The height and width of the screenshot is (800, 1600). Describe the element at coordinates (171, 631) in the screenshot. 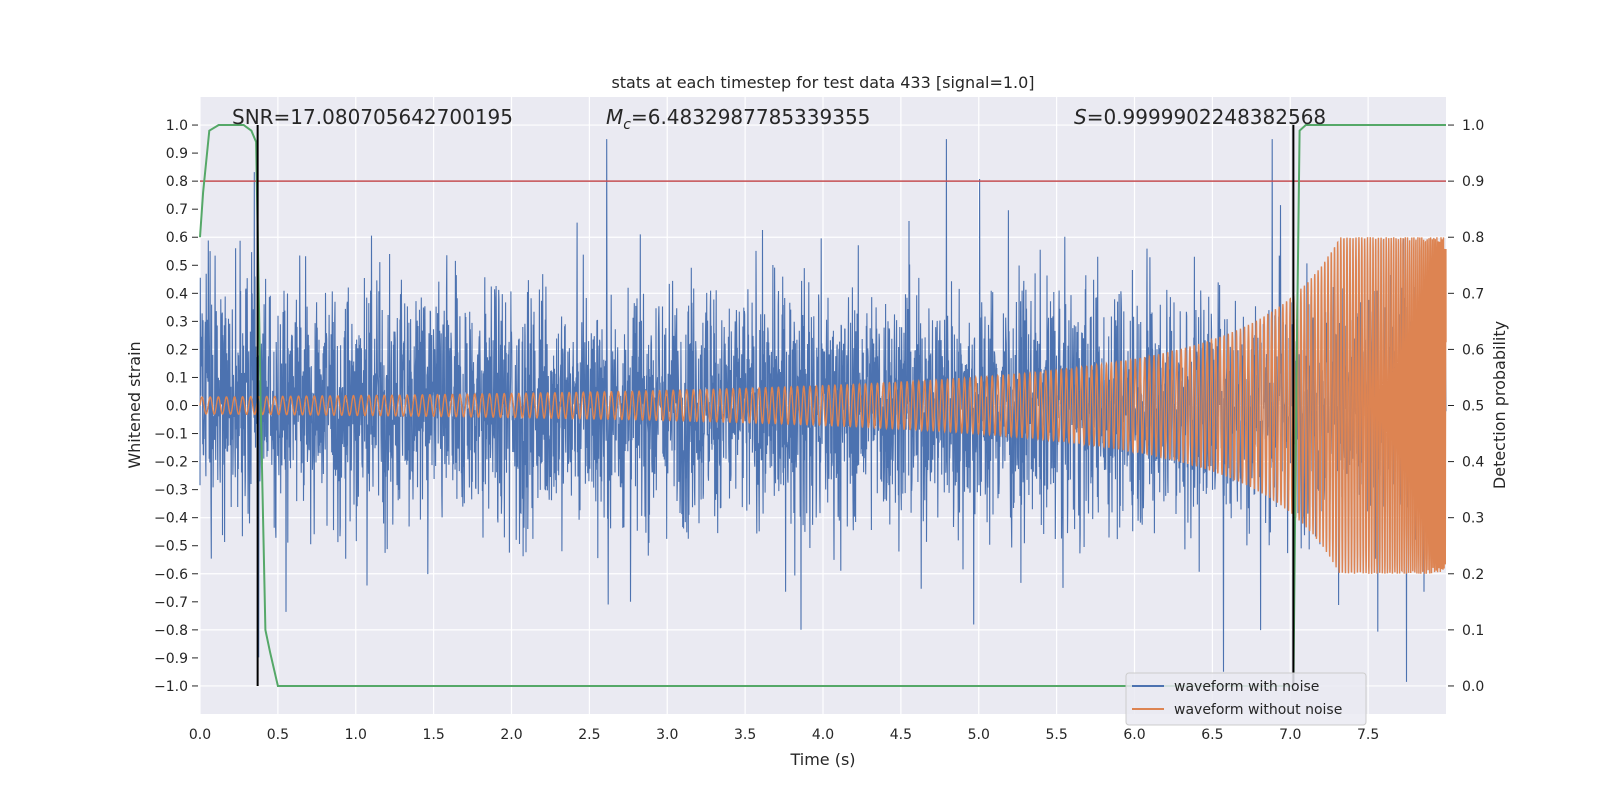

I see `y-left-tick-label-18: −0.8` at that location.